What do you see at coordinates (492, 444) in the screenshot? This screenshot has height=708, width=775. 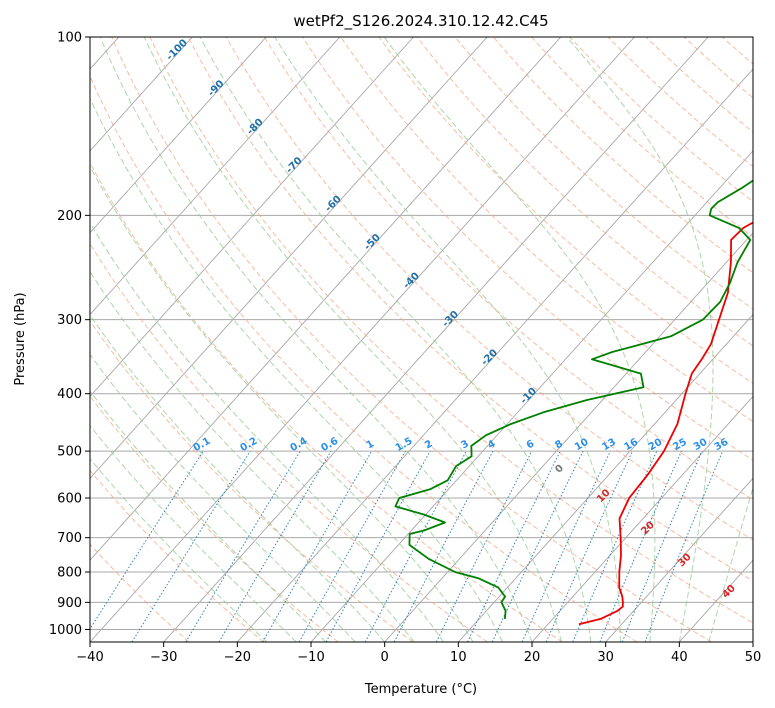 I see `mixing-ratio-label: 4` at bounding box center [492, 444].